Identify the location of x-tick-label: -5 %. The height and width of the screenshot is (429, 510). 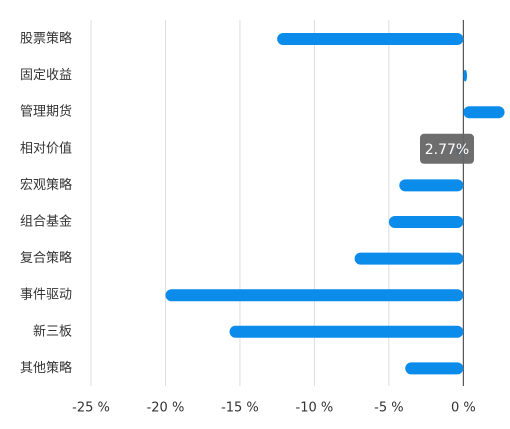
(388, 408).